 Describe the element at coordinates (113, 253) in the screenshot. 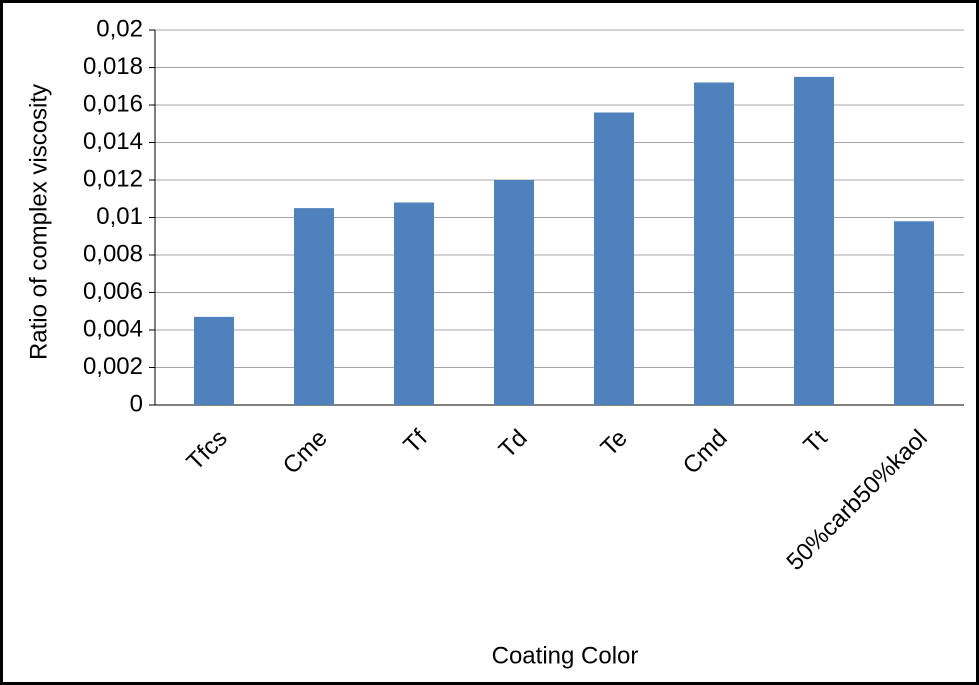

I see `y-tick-label: 0,008` at that location.